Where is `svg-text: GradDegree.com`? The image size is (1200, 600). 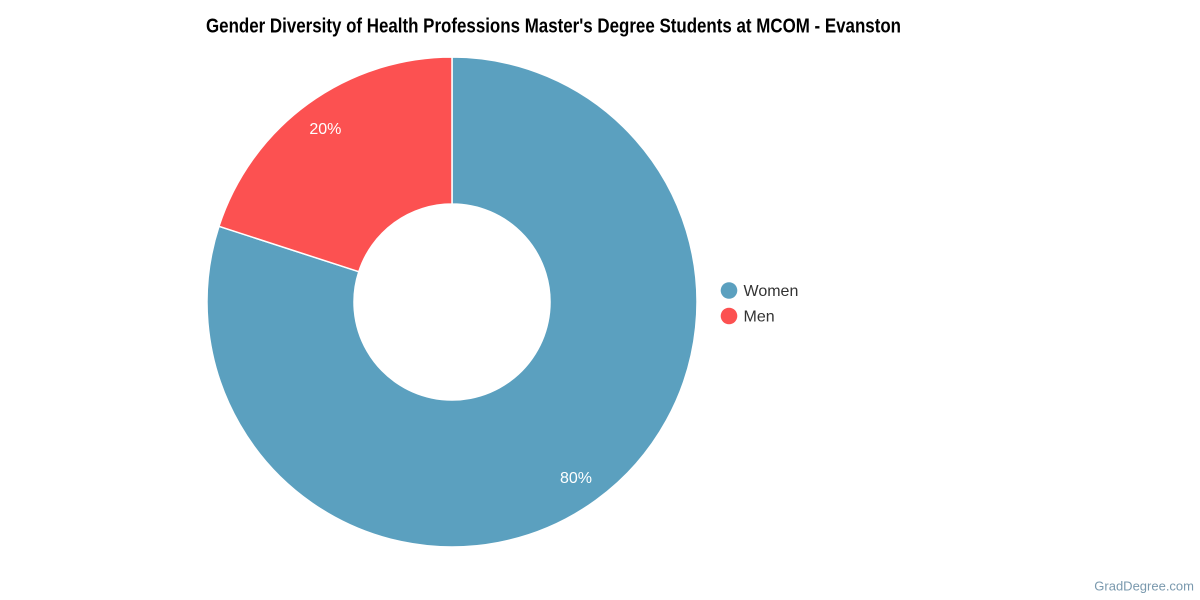 svg-text: GradDegree.com is located at coordinates (1144, 586).